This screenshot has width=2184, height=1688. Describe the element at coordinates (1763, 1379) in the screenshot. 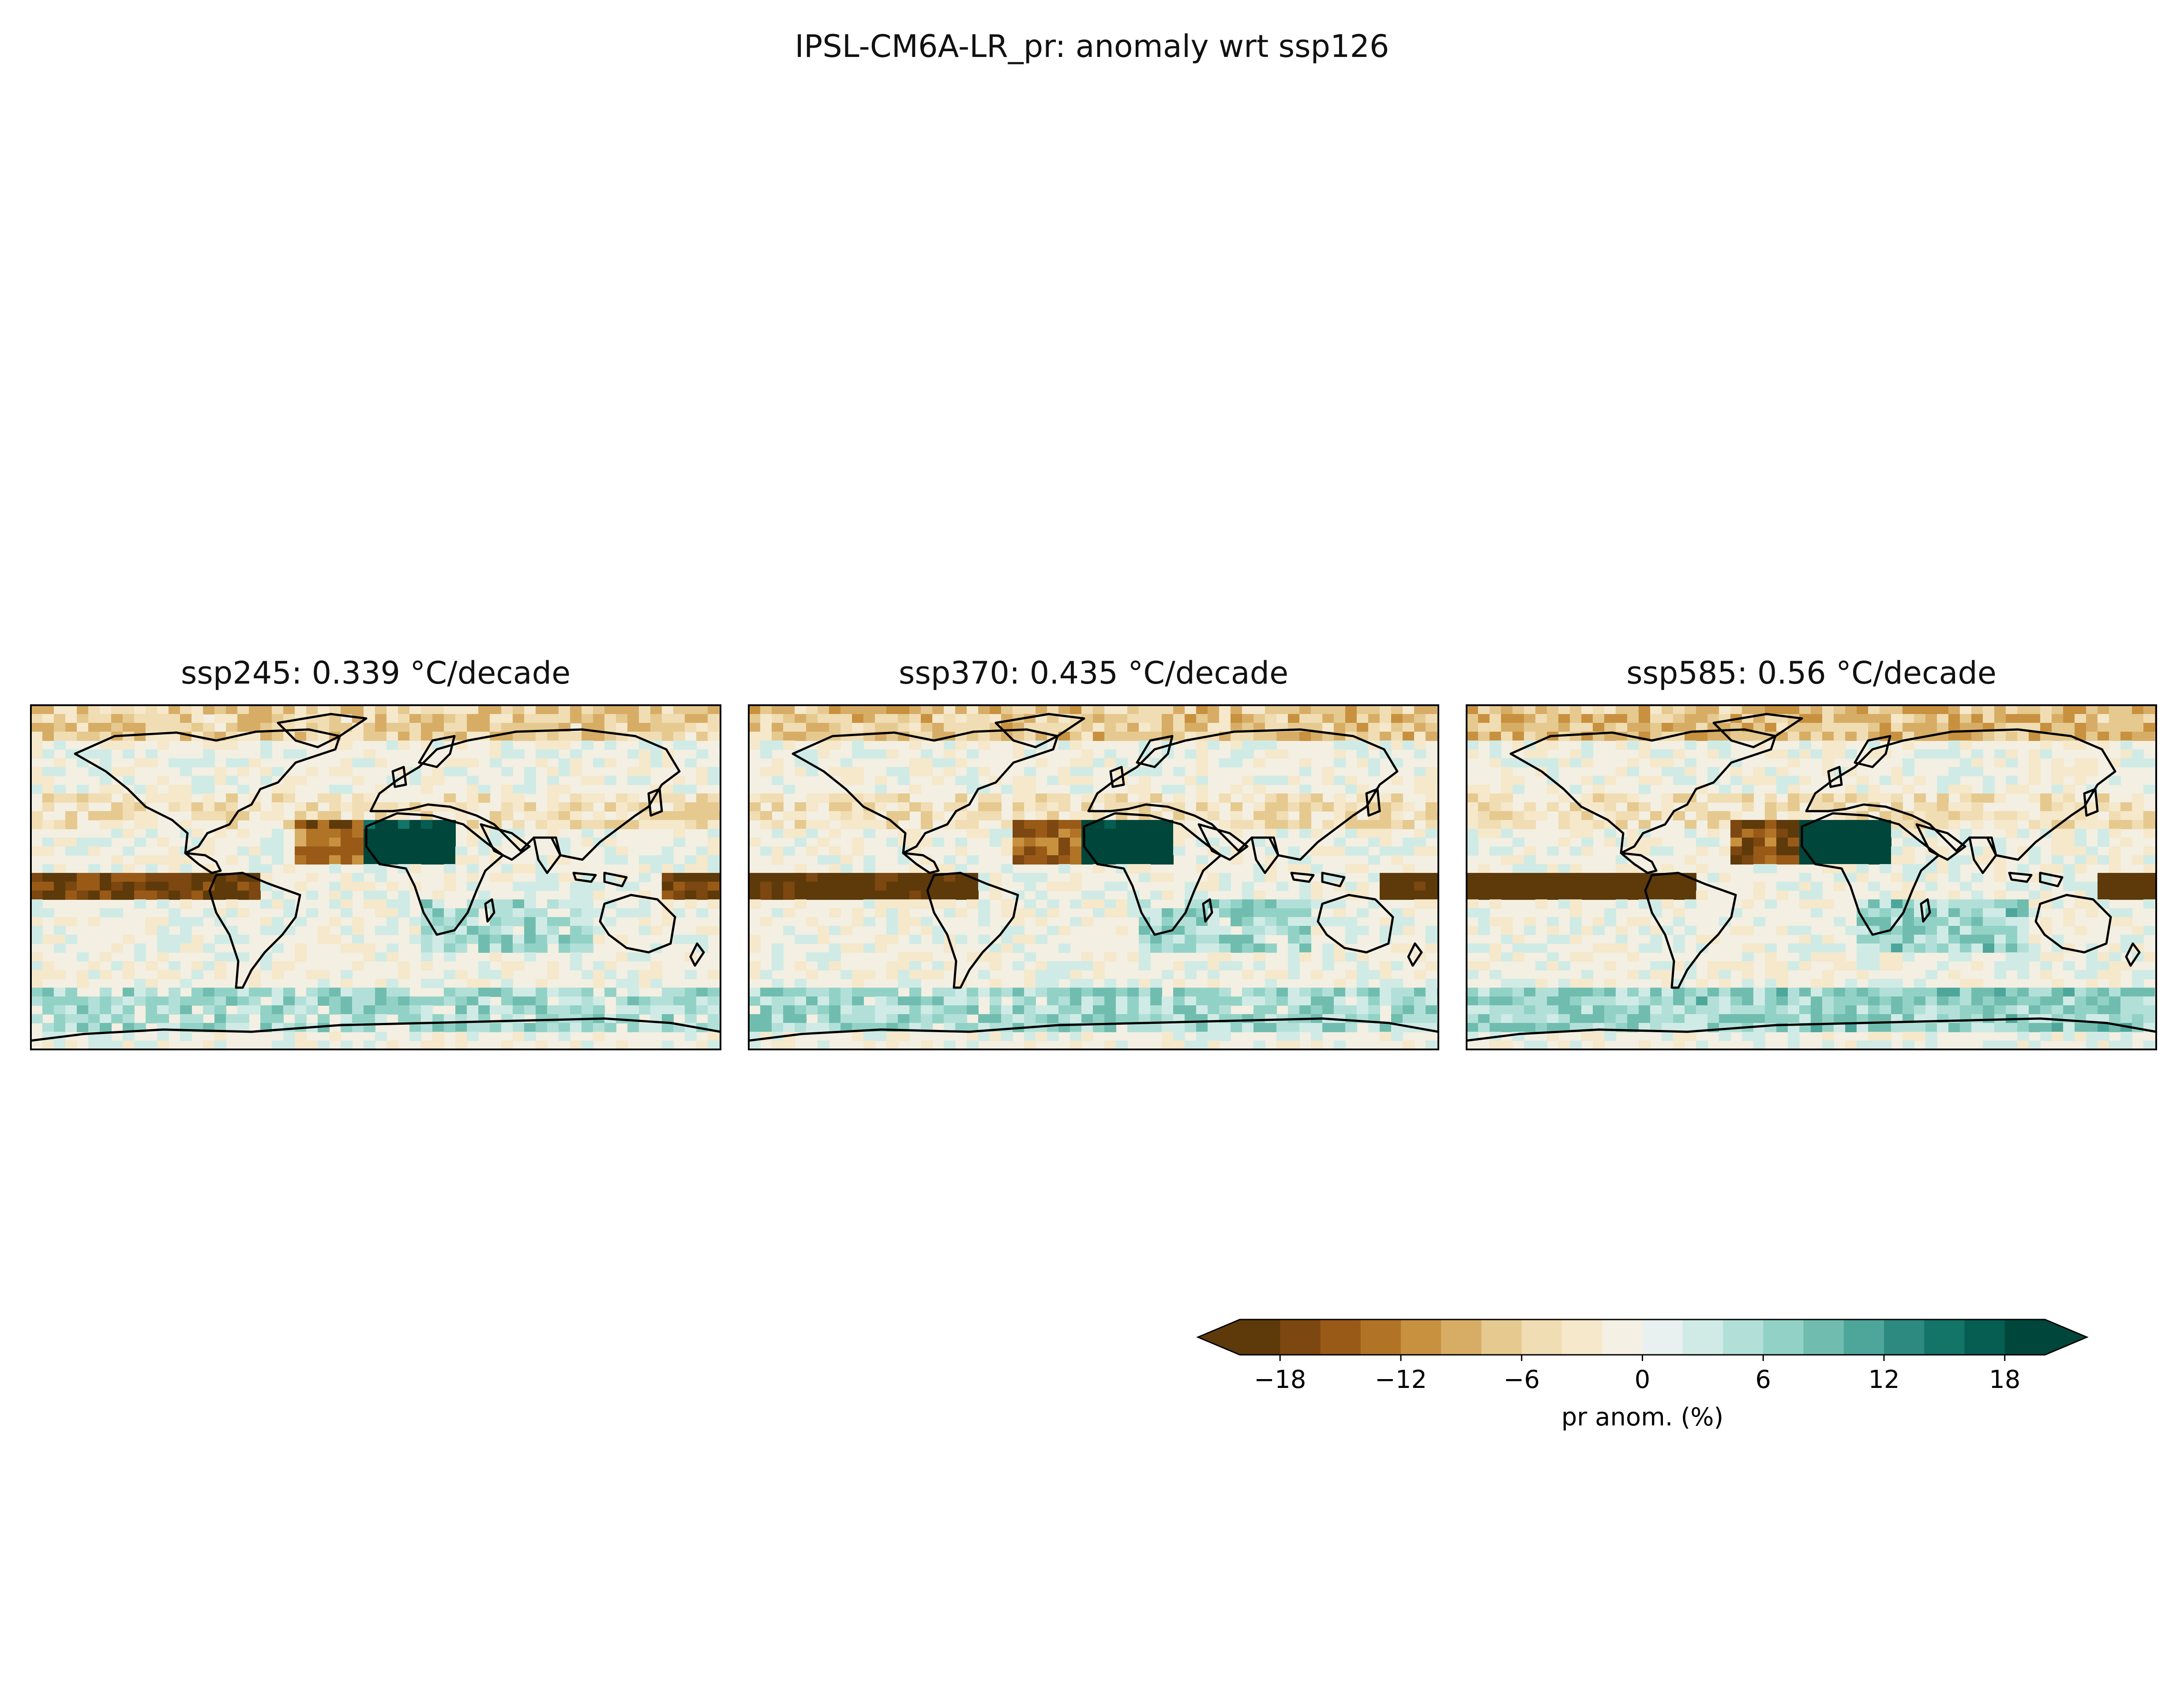

I see `colorbar-tick-label: 6` at that location.